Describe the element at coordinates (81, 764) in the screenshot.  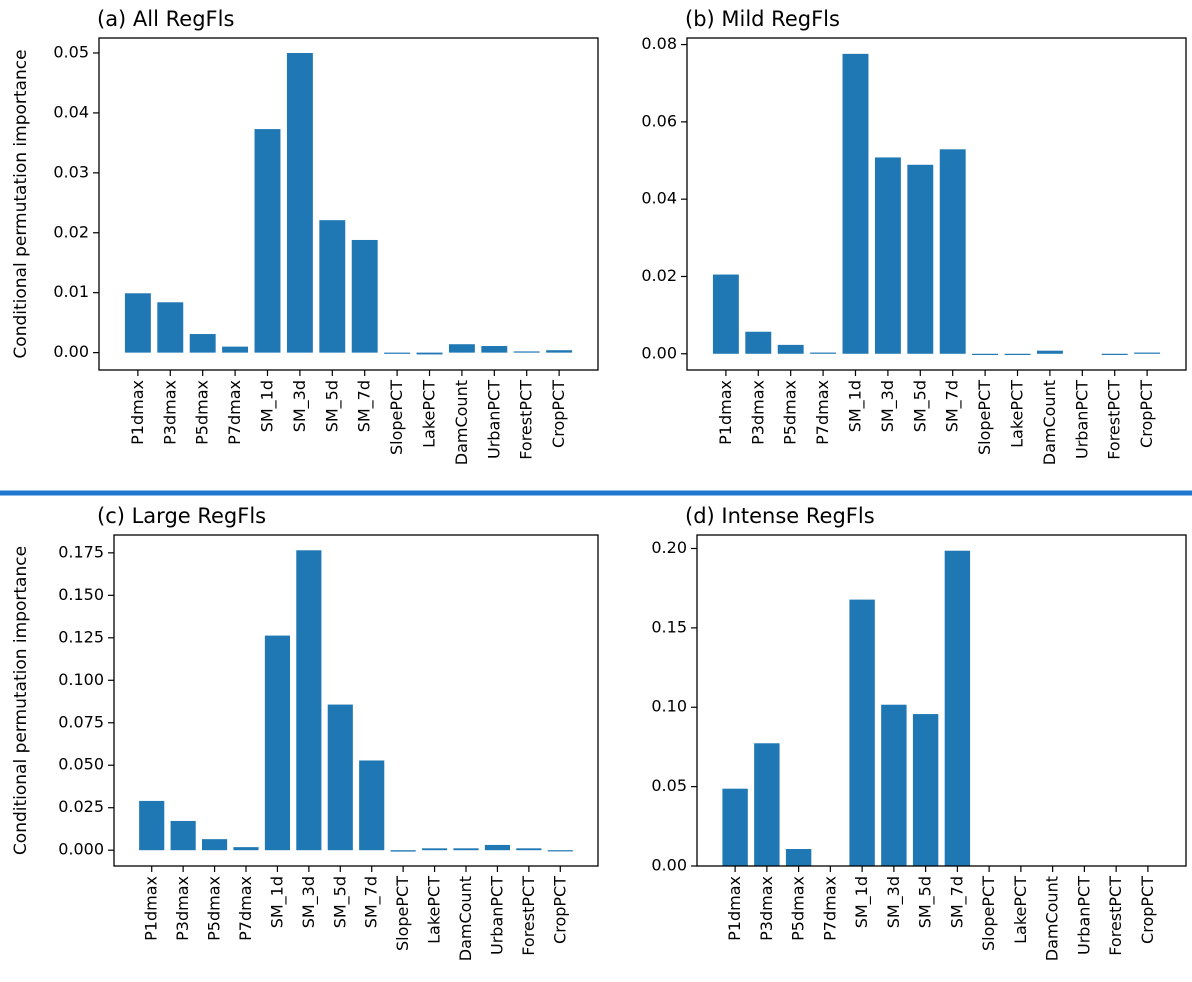
I see `y-tick-label: 0.050` at that location.